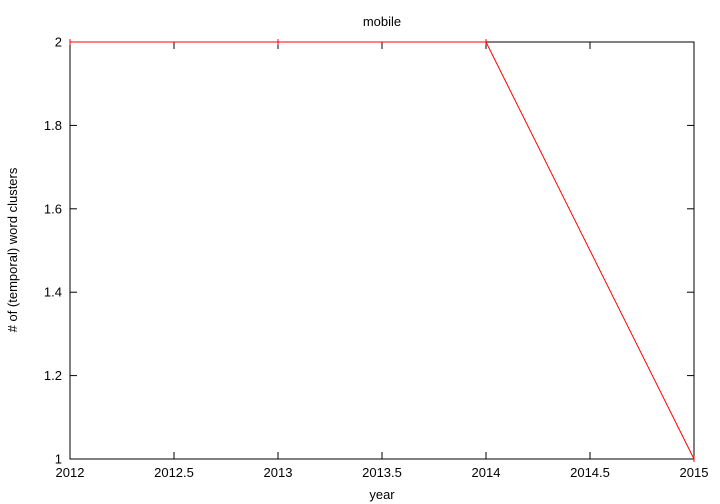  I want to click on x-tick-label: 2013.5, so click(382, 472).